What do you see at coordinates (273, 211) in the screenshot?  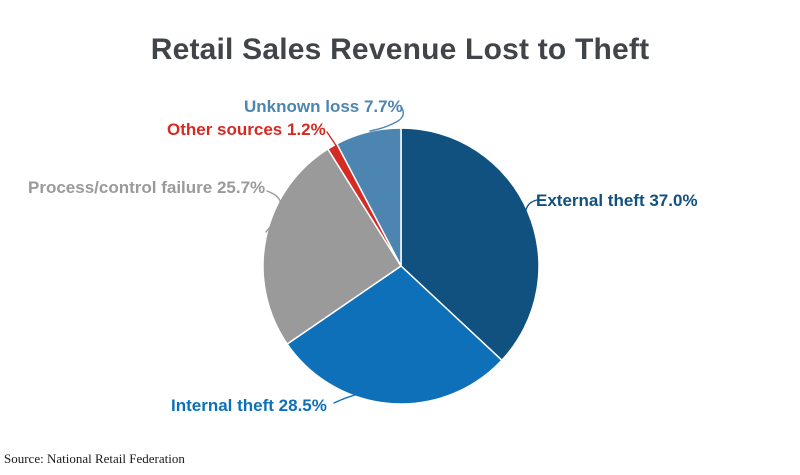 I see `leader-line-process-control-failure` at bounding box center [273, 211].